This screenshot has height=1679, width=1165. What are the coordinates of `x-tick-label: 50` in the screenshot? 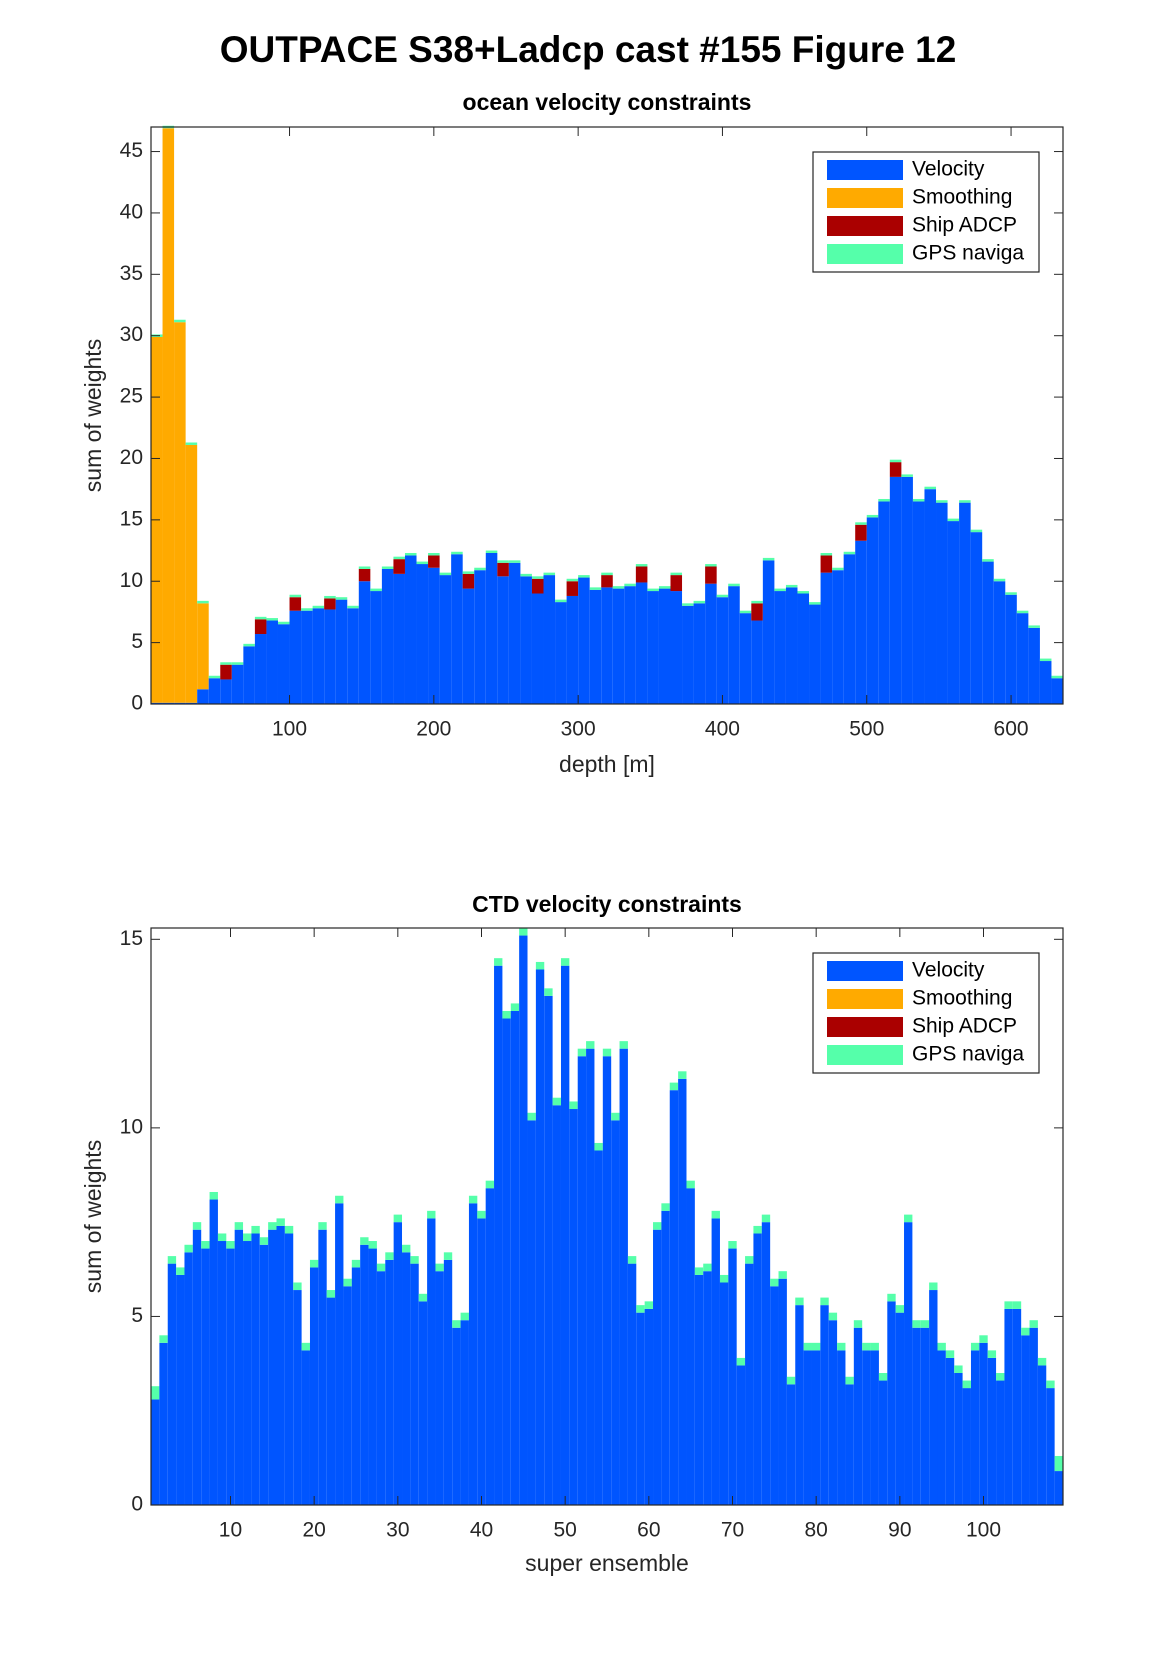 It's located at (564, 1530).